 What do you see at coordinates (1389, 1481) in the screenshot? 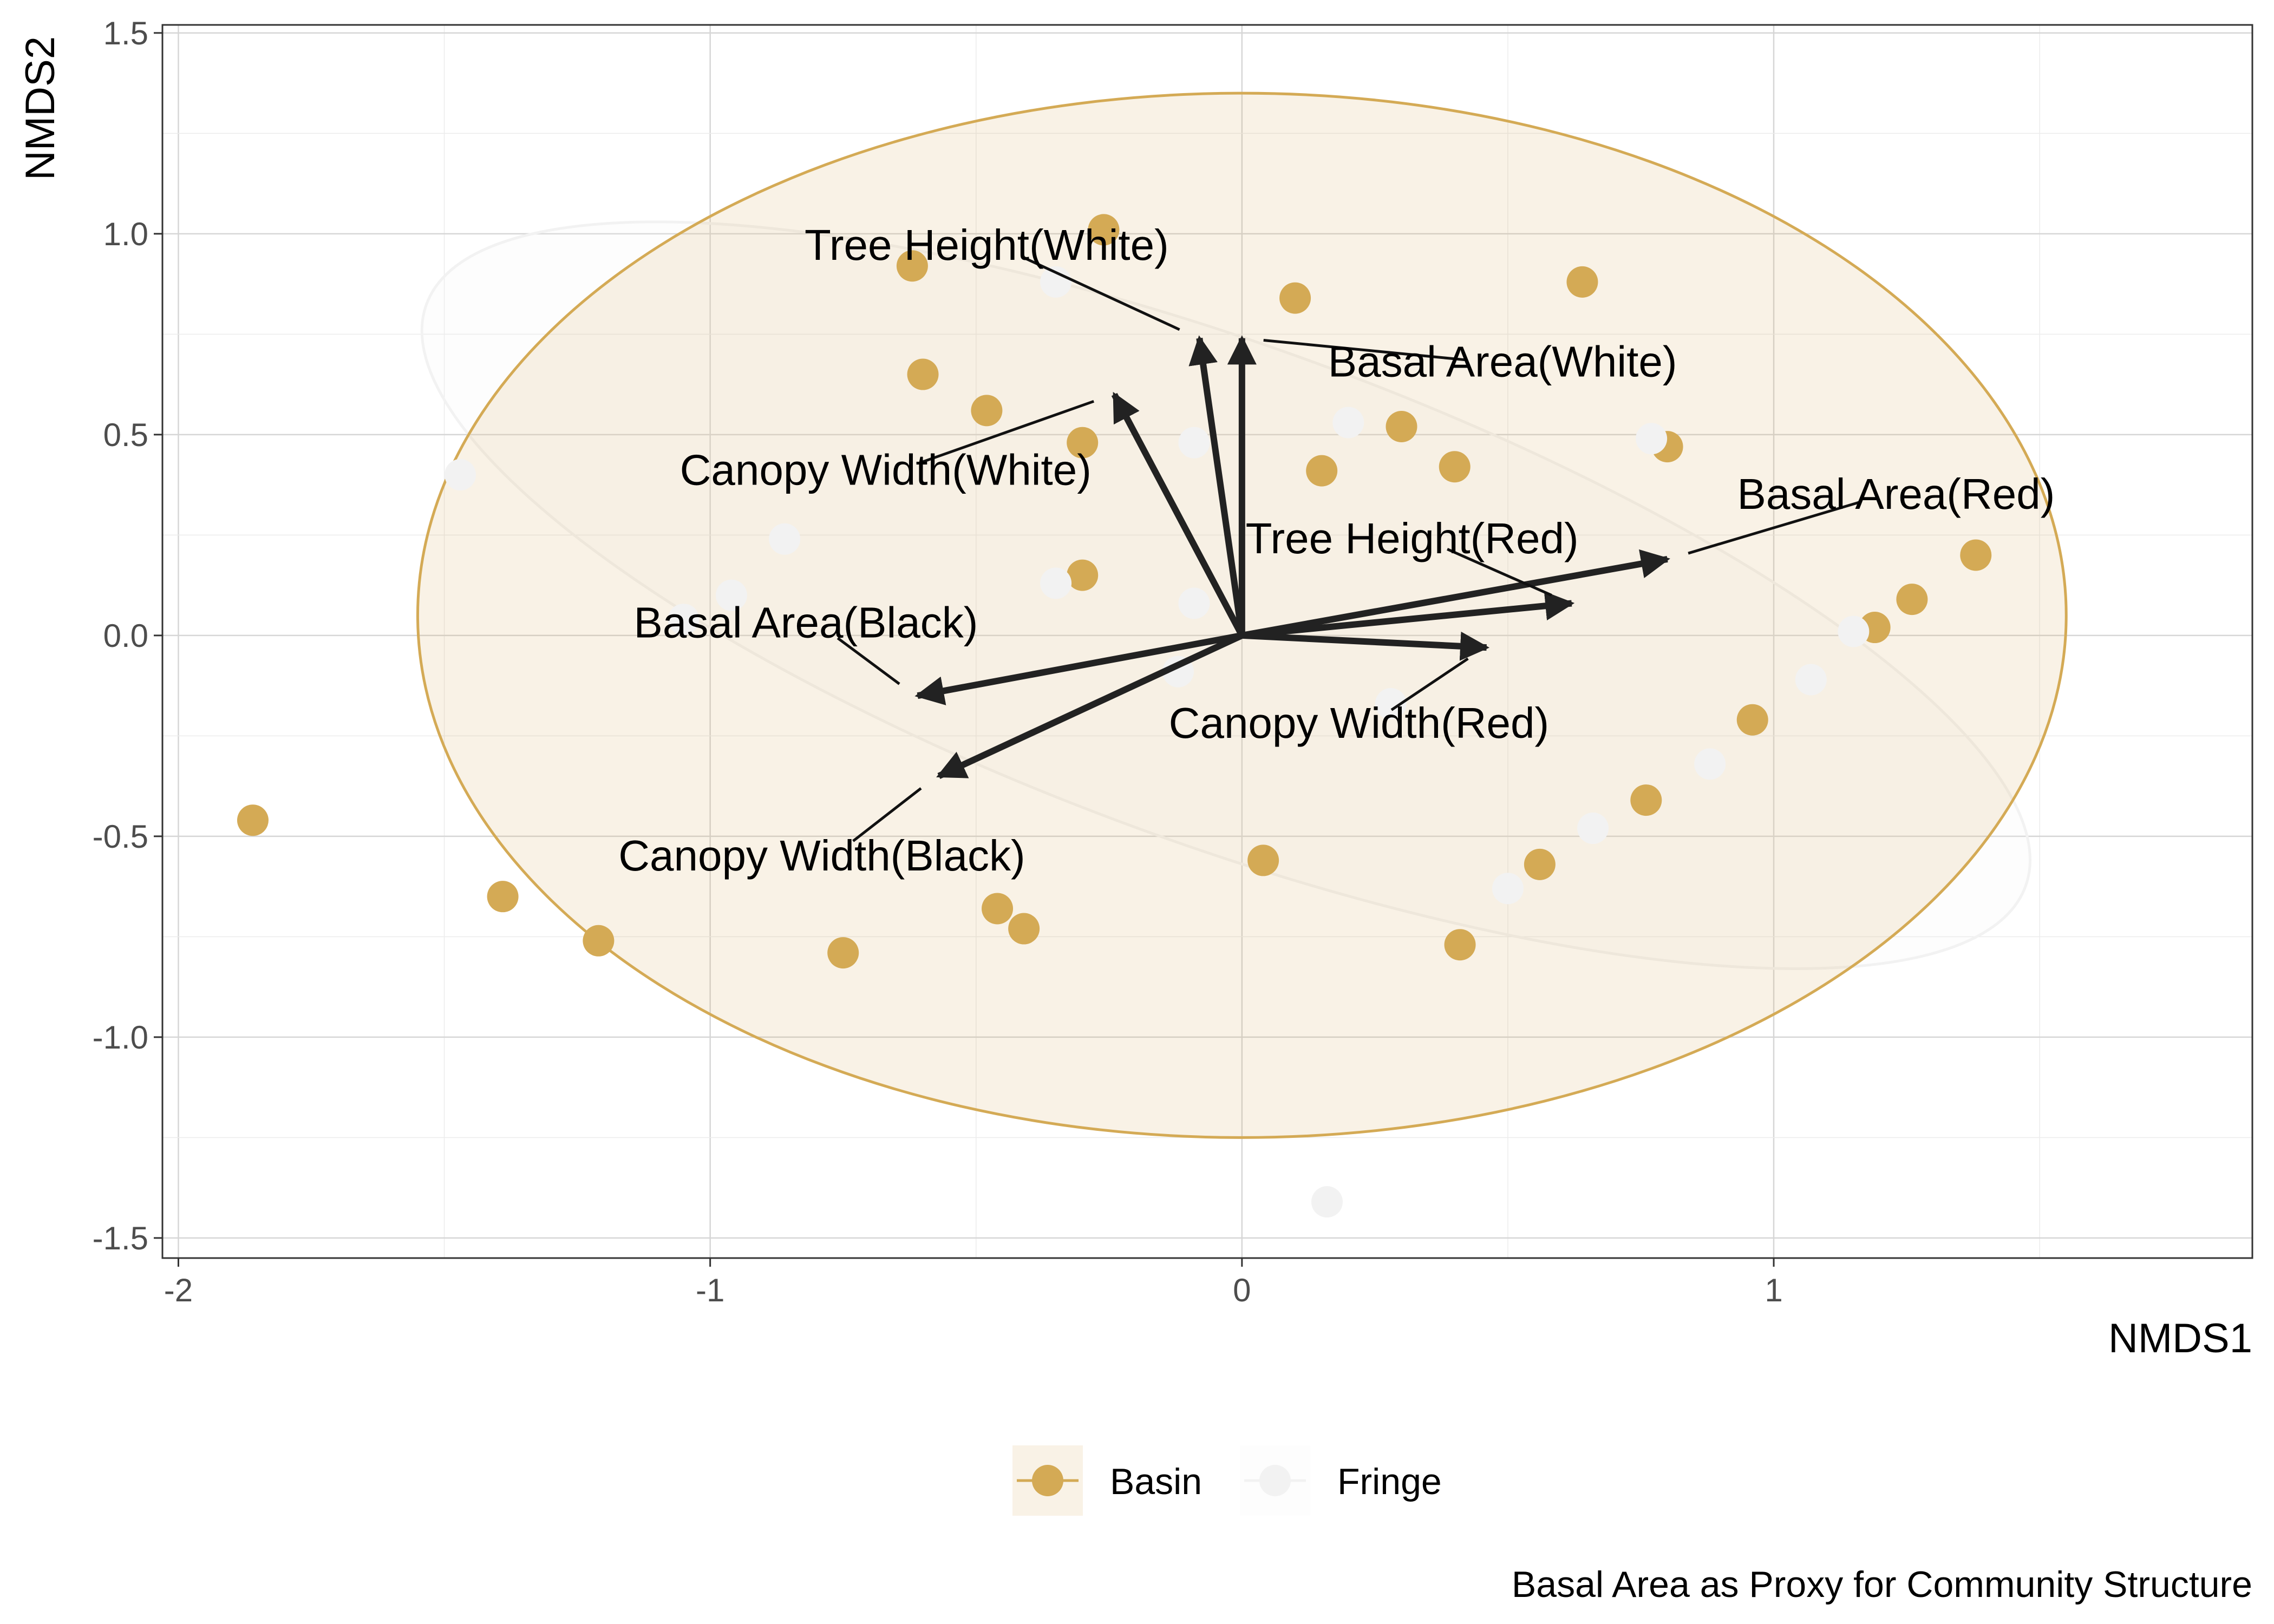
I see `legend-label-fringe: Fringe` at bounding box center [1389, 1481].